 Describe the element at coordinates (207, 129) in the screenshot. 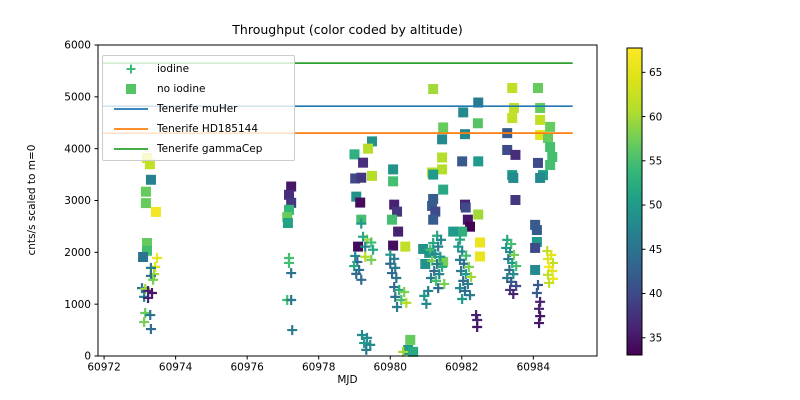

I see `legend-item-label: Tenerife HD185144` at that location.